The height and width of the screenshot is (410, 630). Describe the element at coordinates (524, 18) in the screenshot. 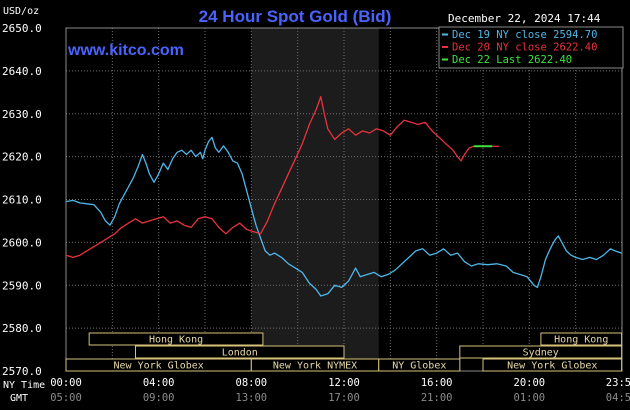

I see `timestamp: December 22, 2024 17:44` at that location.